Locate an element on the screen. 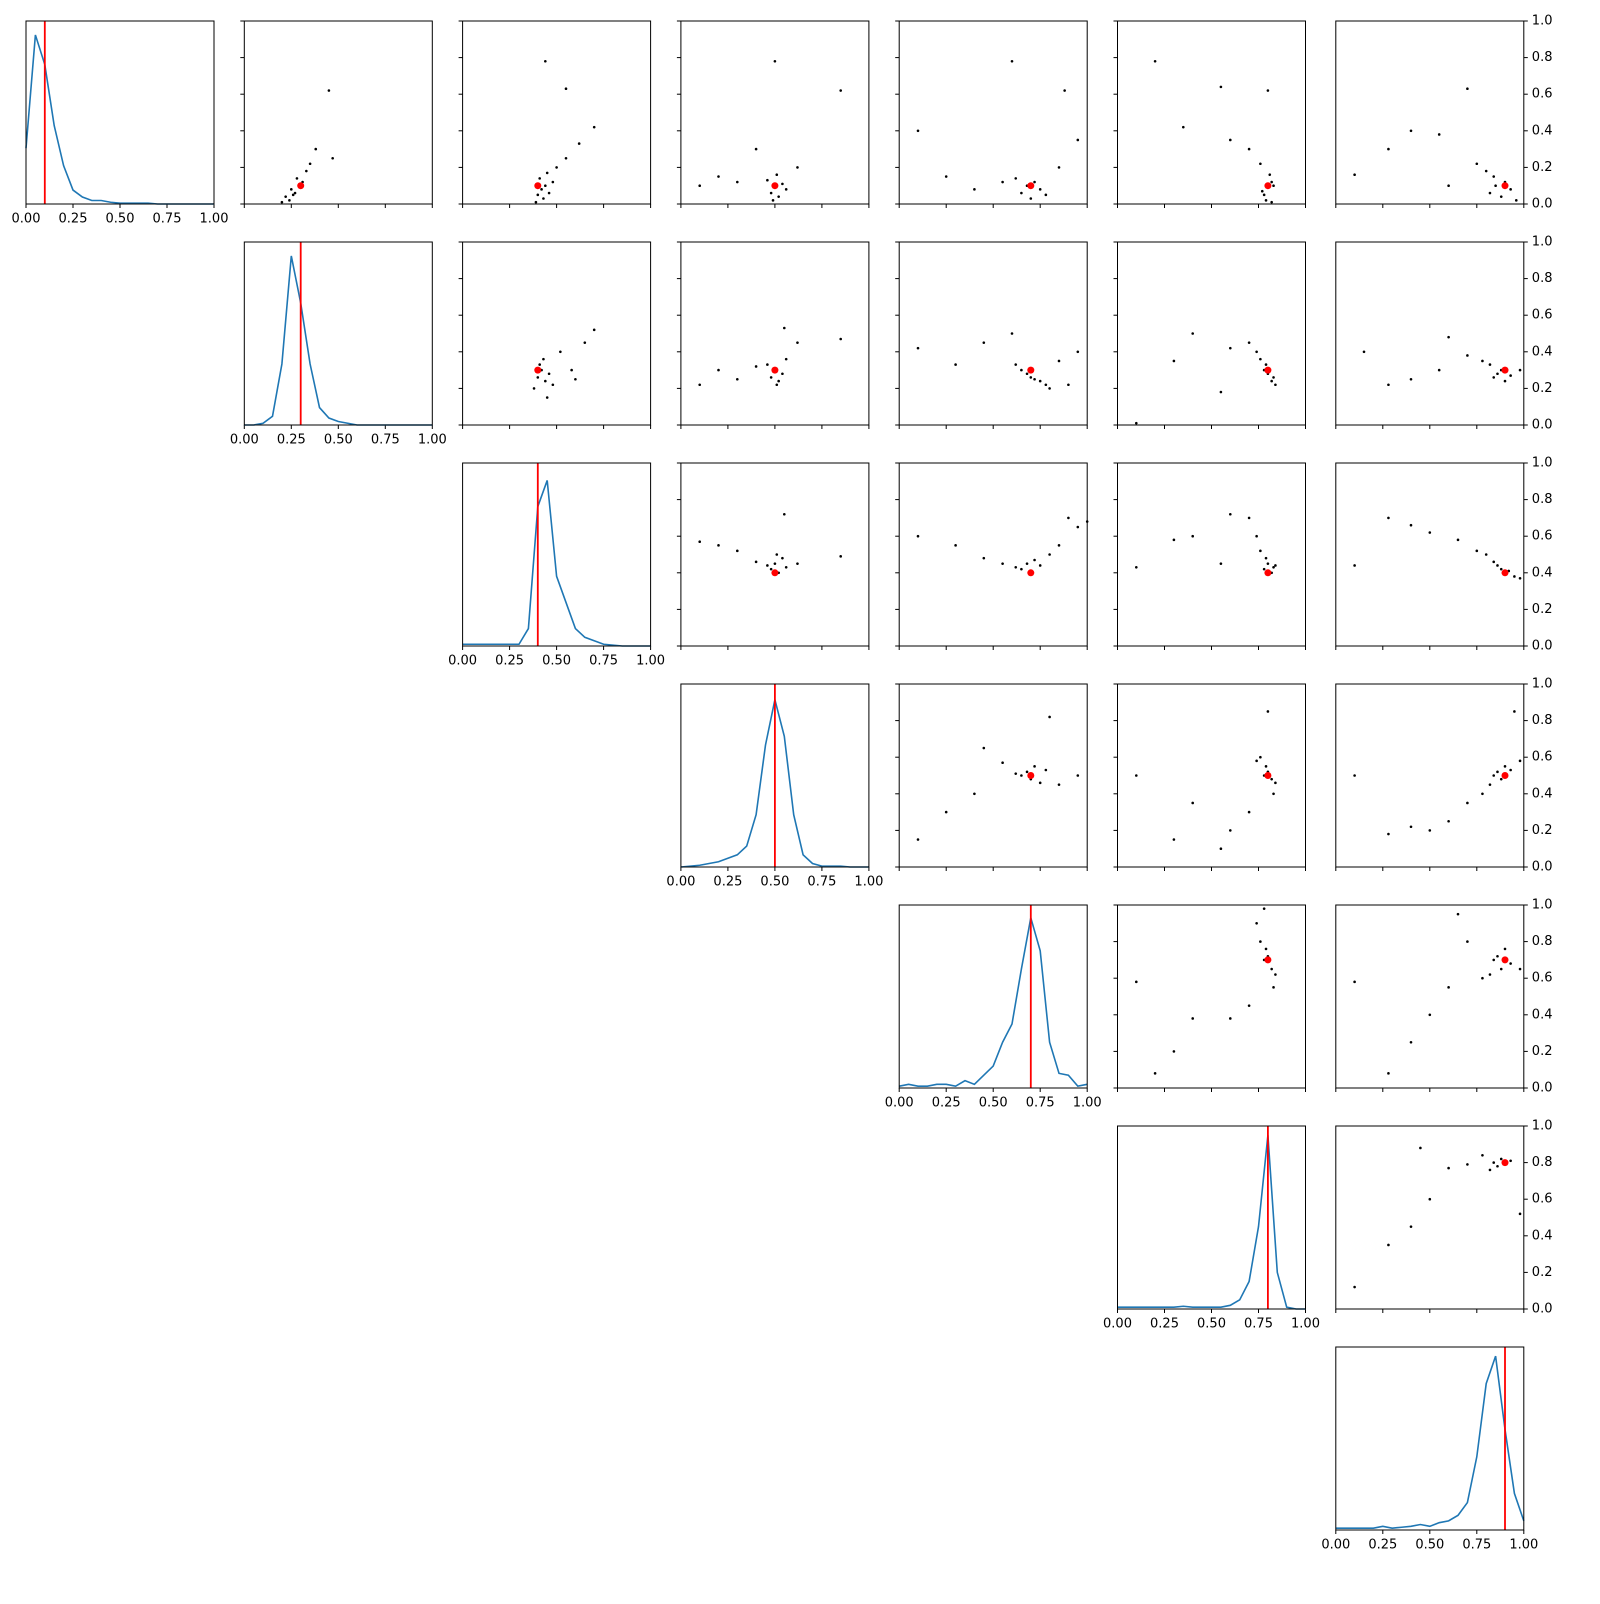  x-tick-label: 0.00 is located at coordinates (1117, 1324).